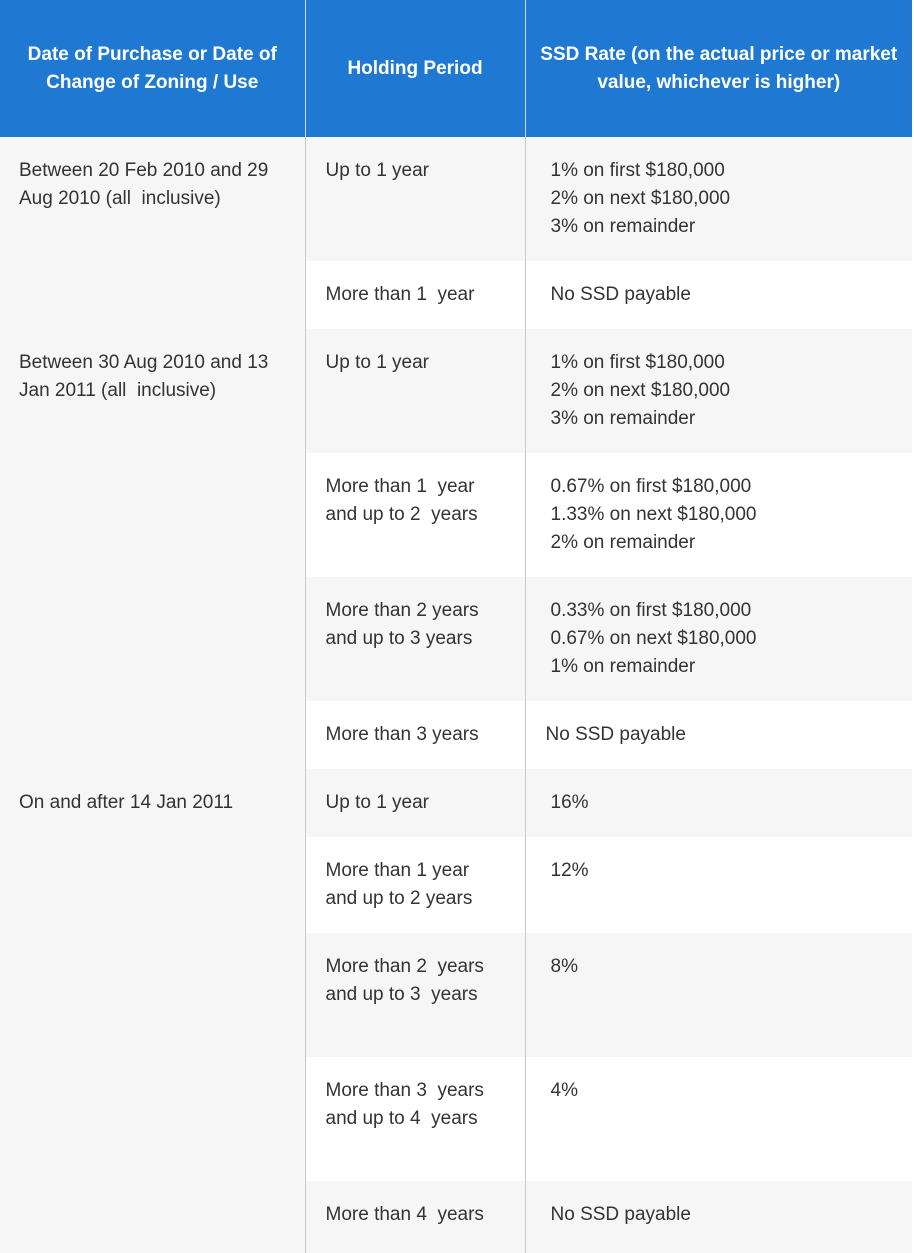 The width and height of the screenshot is (914, 1253). Describe the element at coordinates (404, 1214) in the screenshot. I see `period-text: More than 4 years` at that location.